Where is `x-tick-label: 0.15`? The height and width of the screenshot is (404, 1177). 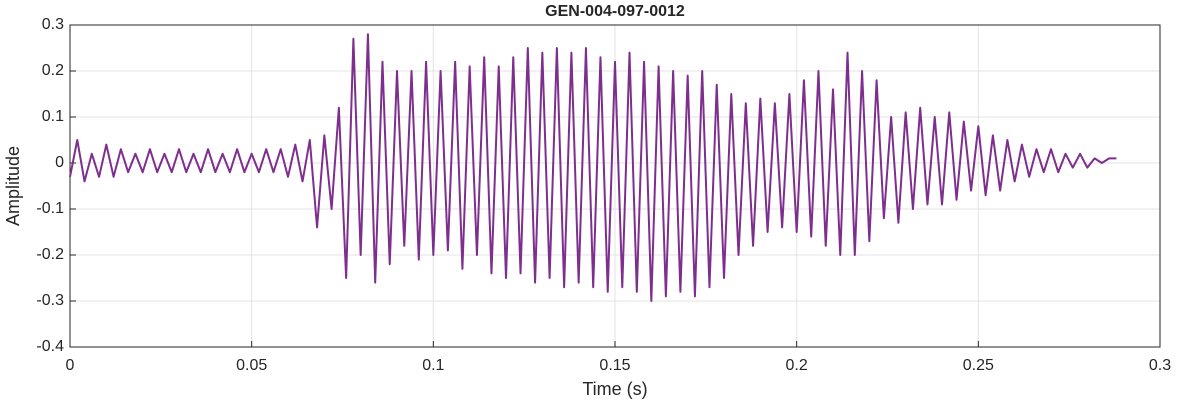 x-tick-label: 0.15 is located at coordinates (614, 365).